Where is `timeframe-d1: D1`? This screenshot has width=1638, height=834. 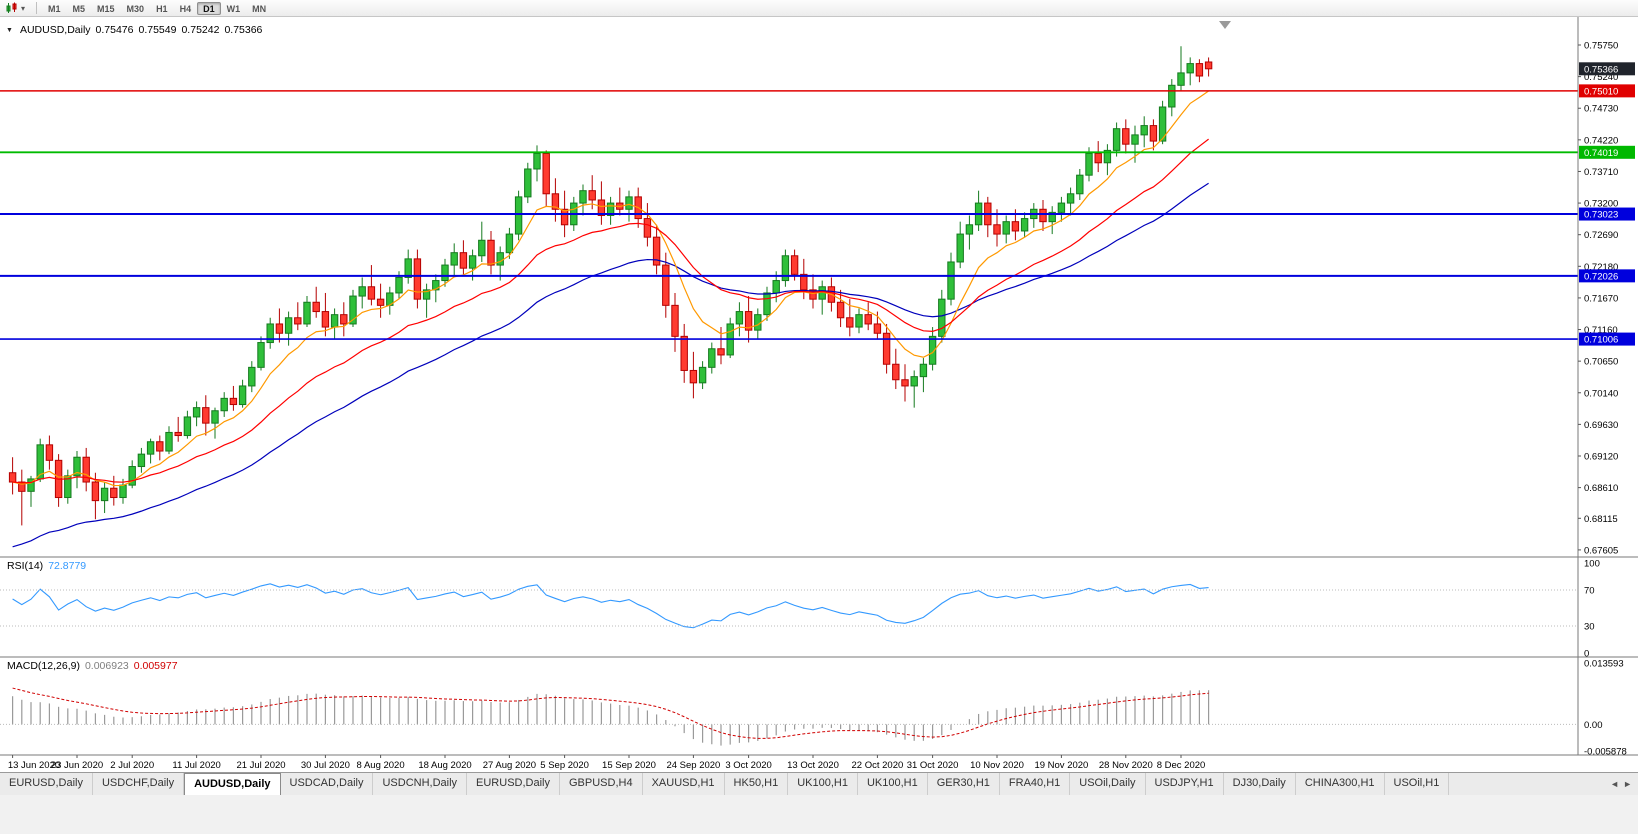 timeframe-d1: D1 is located at coordinates (209, 8).